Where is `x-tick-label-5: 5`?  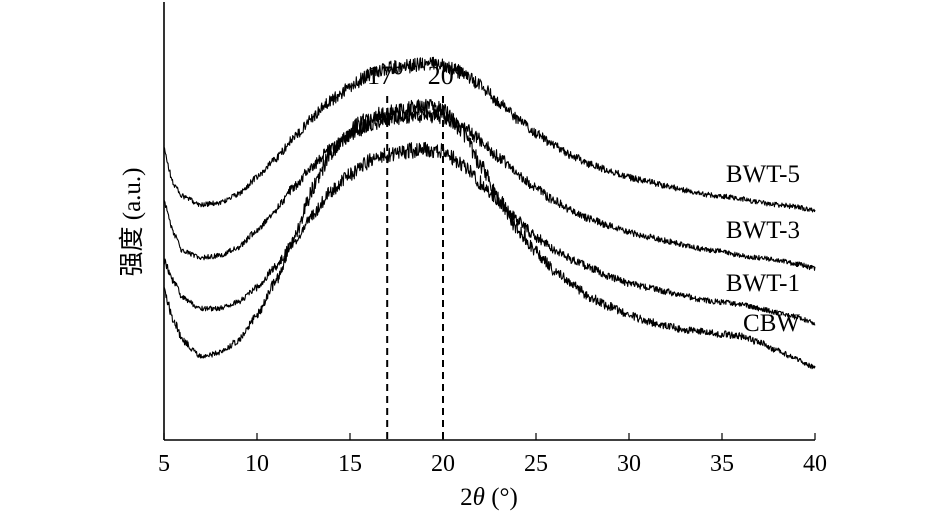
x-tick-label-5: 5 is located at coordinates (164, 464).